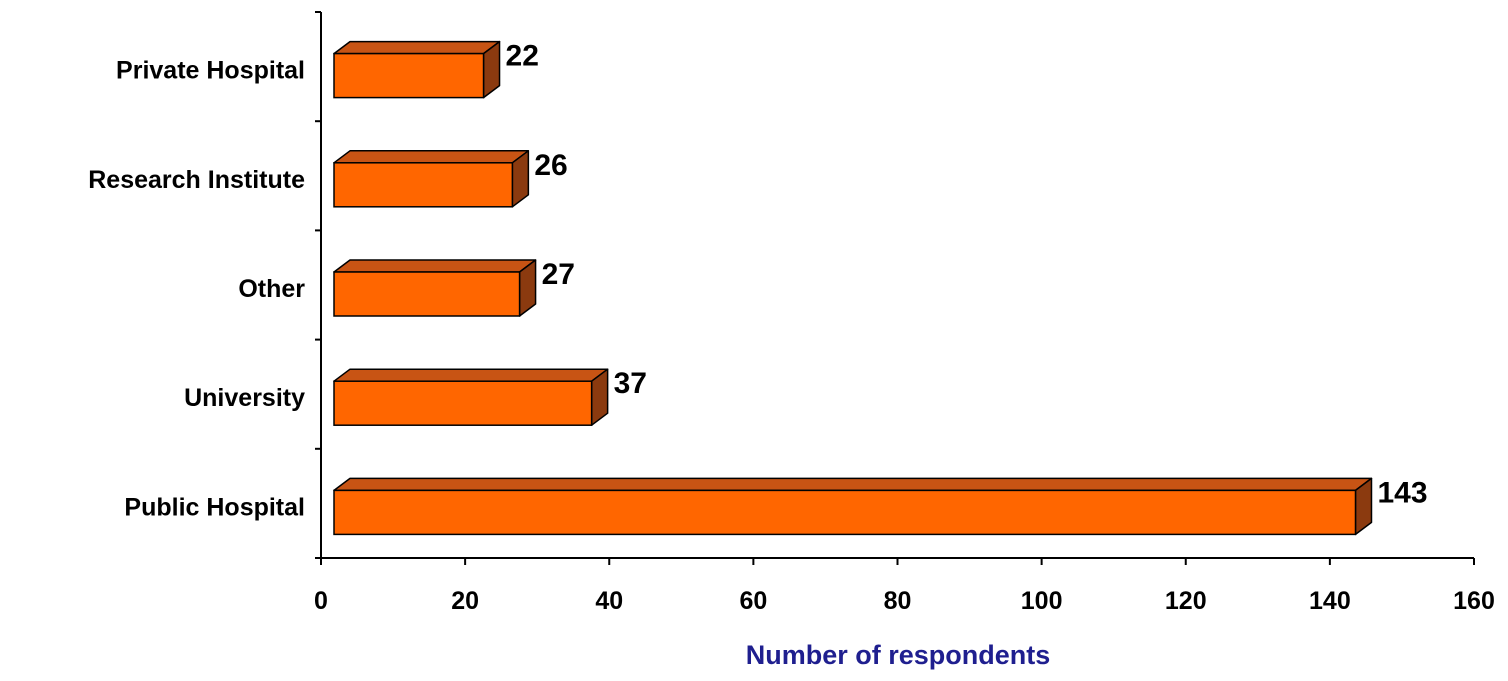 Image resolution: width=1508 pixels, height=681 pixels. What do you see at coordinates (558, 274) in the screenshot?
I see `value-label-2: 27` at bounding box center [558, 274].